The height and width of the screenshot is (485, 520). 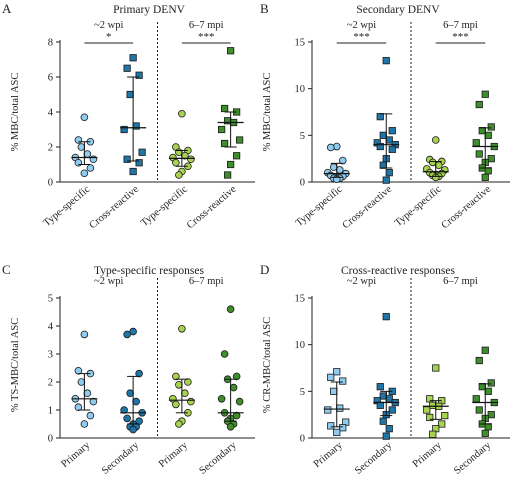 I want to click on y-tick-label: 6, so click(x=50, y=78).